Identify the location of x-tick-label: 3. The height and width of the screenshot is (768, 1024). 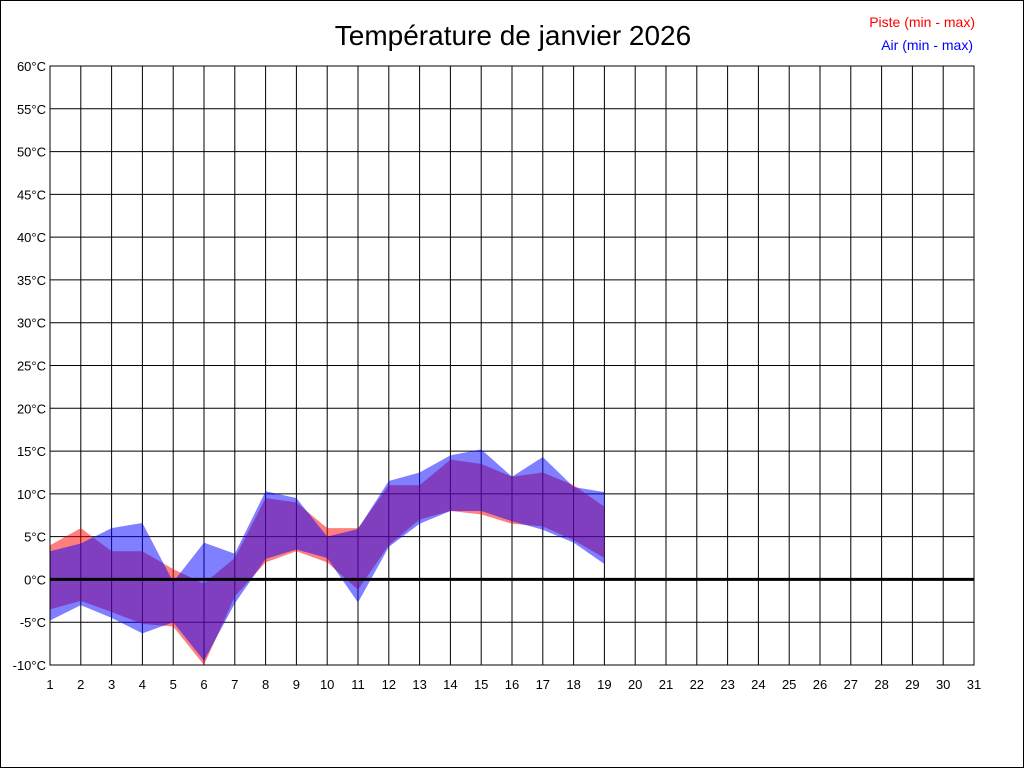
(111, 684).